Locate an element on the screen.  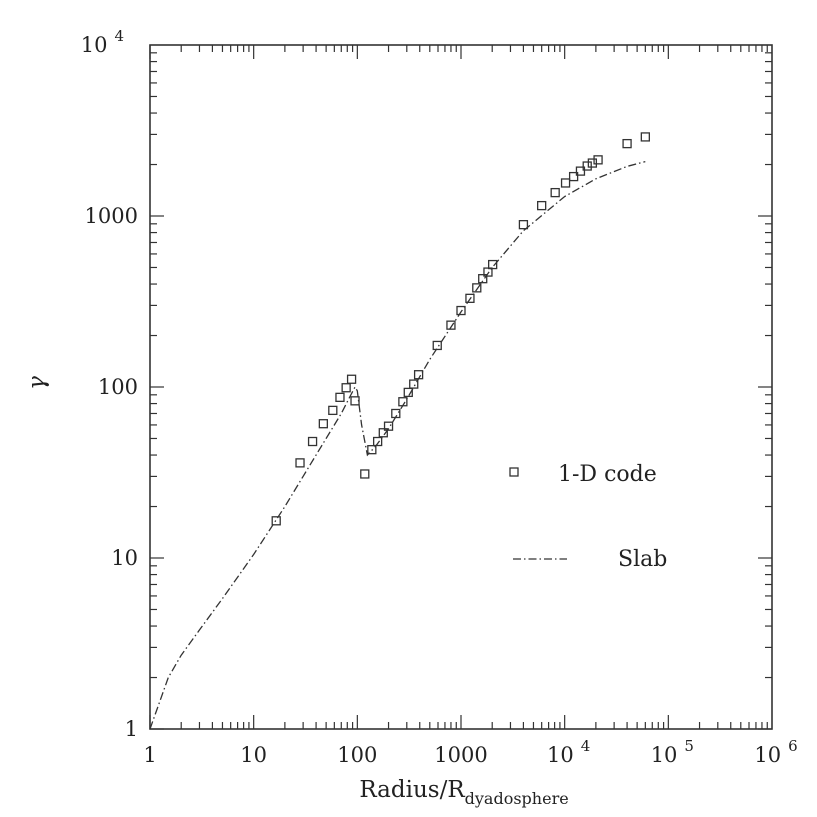
y-tick-label: 10 4 is located at coordinates (102, 42).